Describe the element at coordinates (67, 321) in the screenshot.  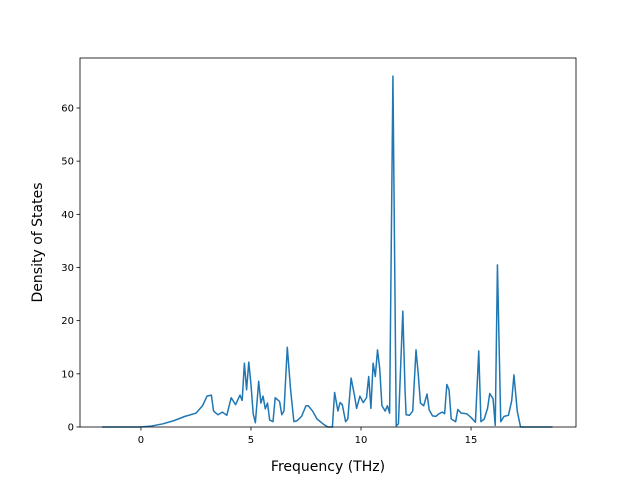
I see `y-tick-label: 20` at that location.